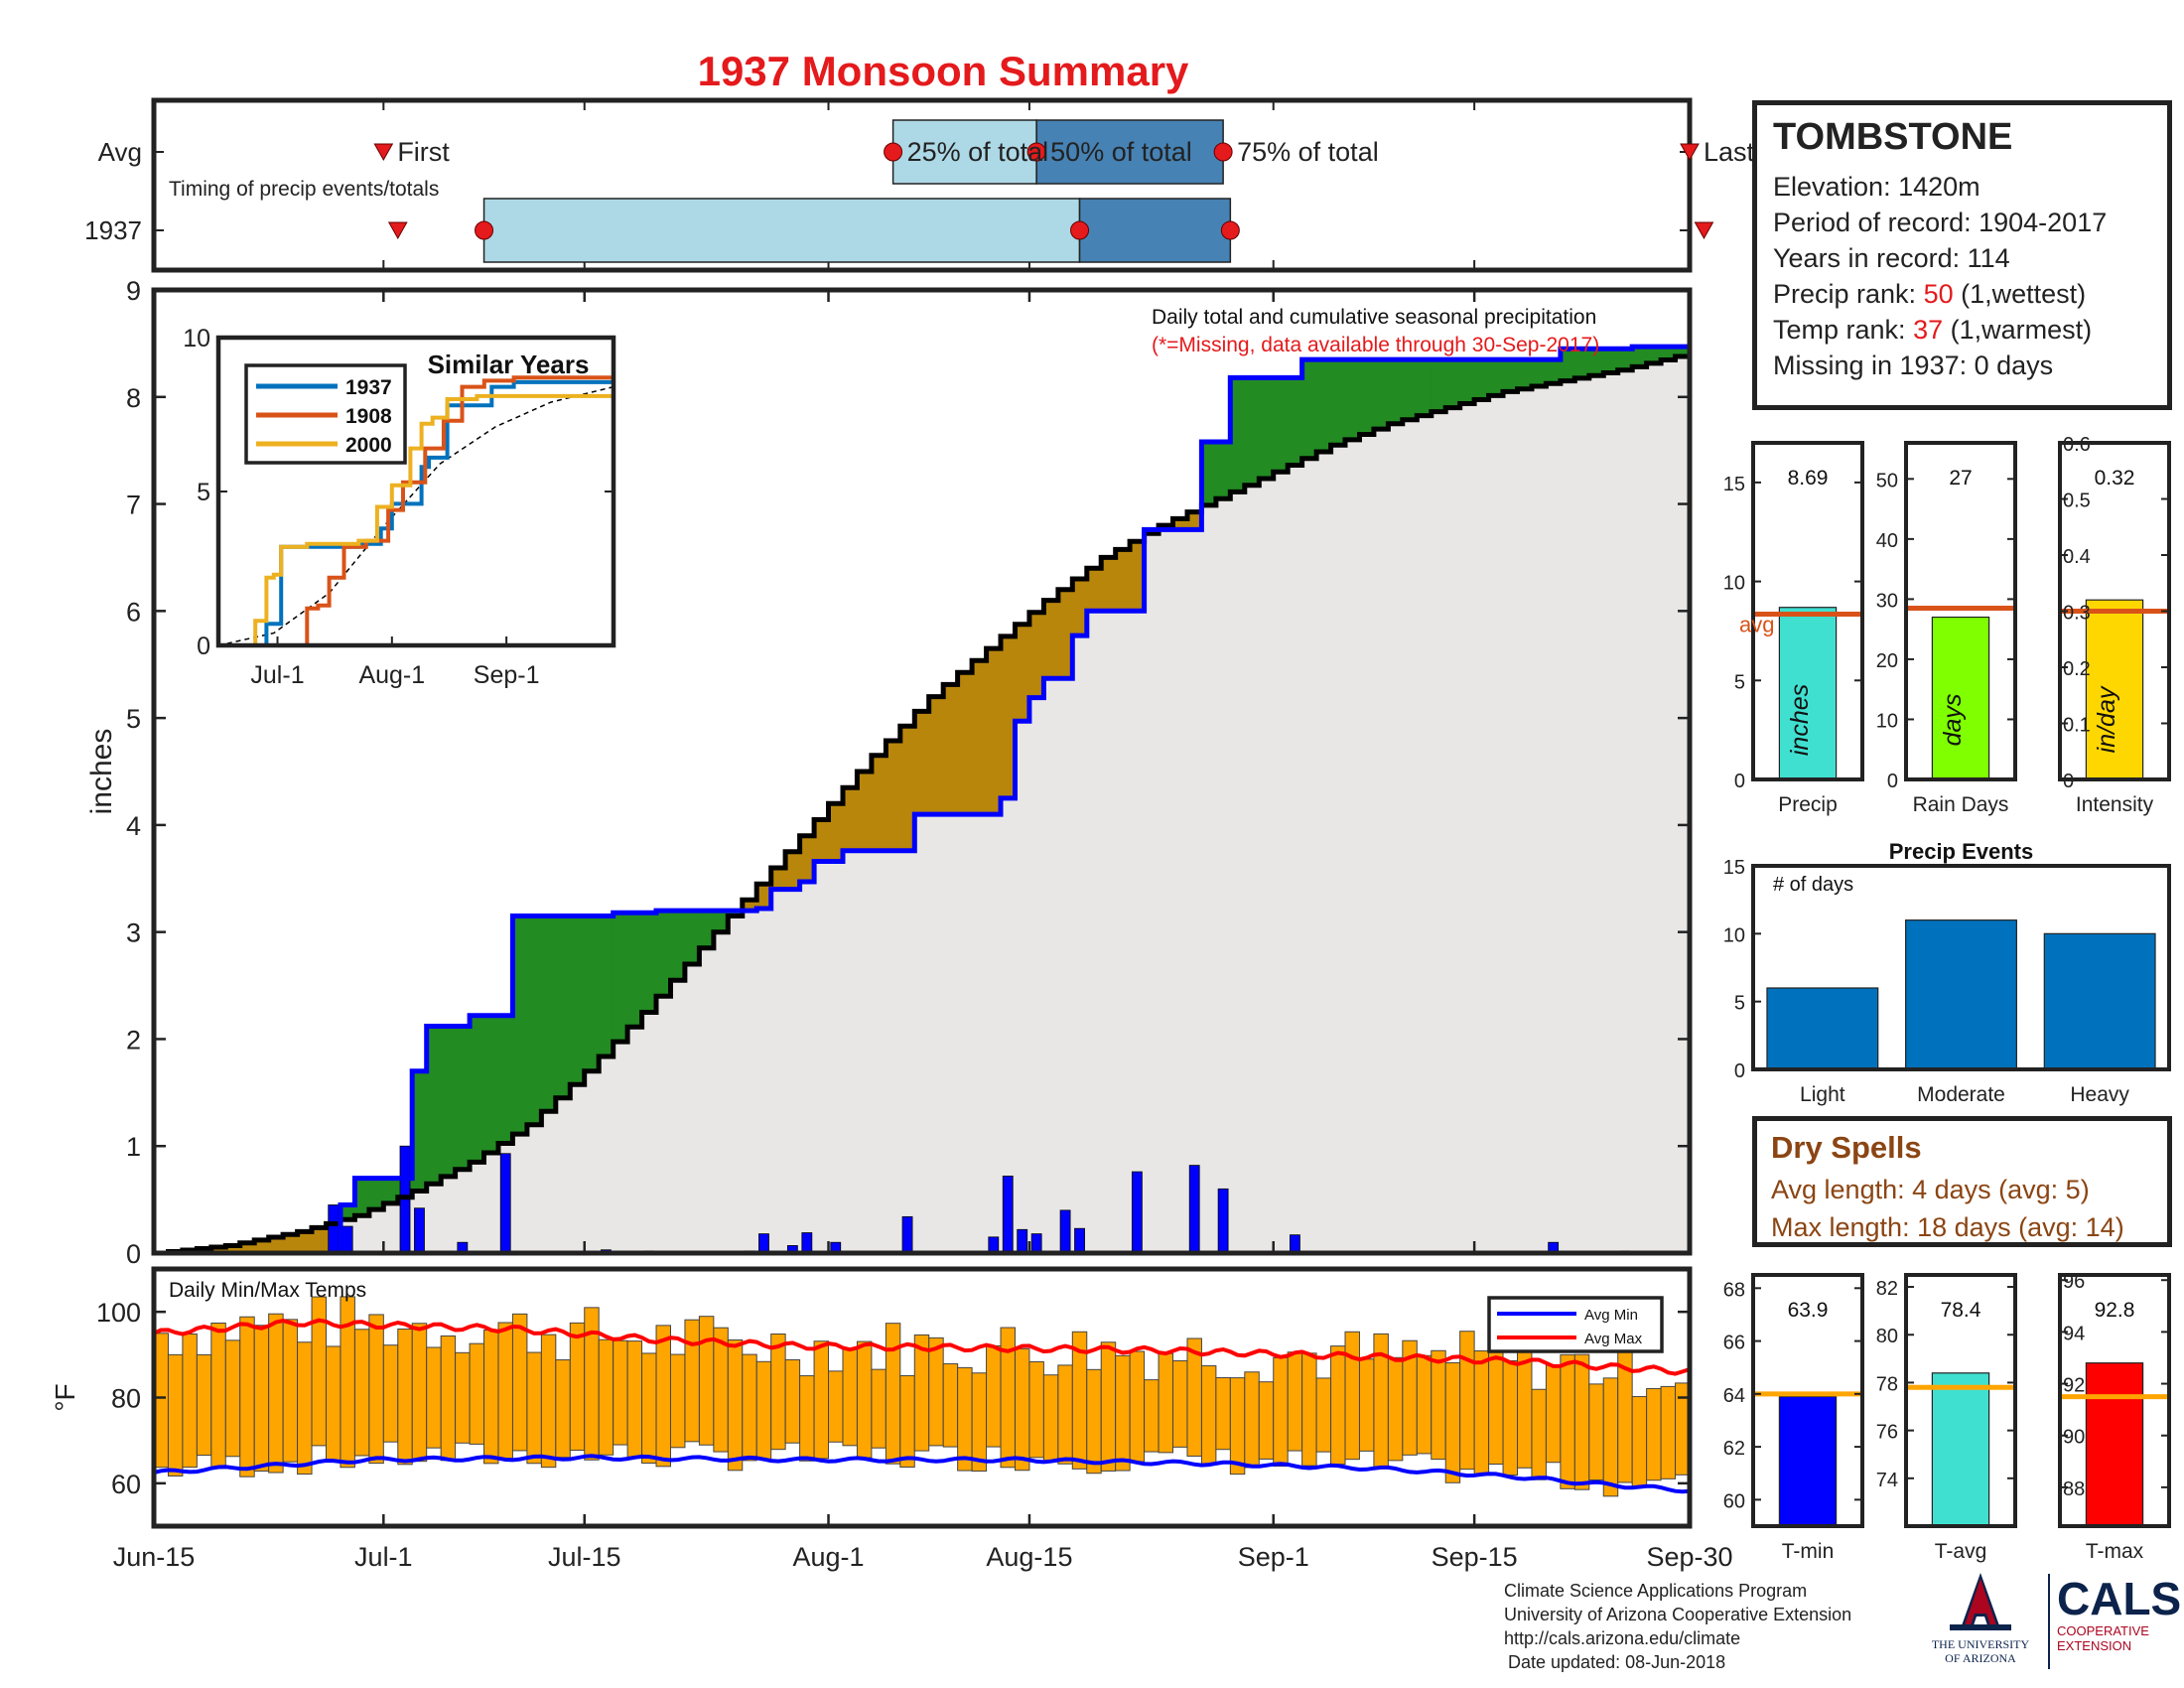 The height and width of the screenshot is (1688, 2184). I want to click on y-tick-label: 5, so click(133, 719).